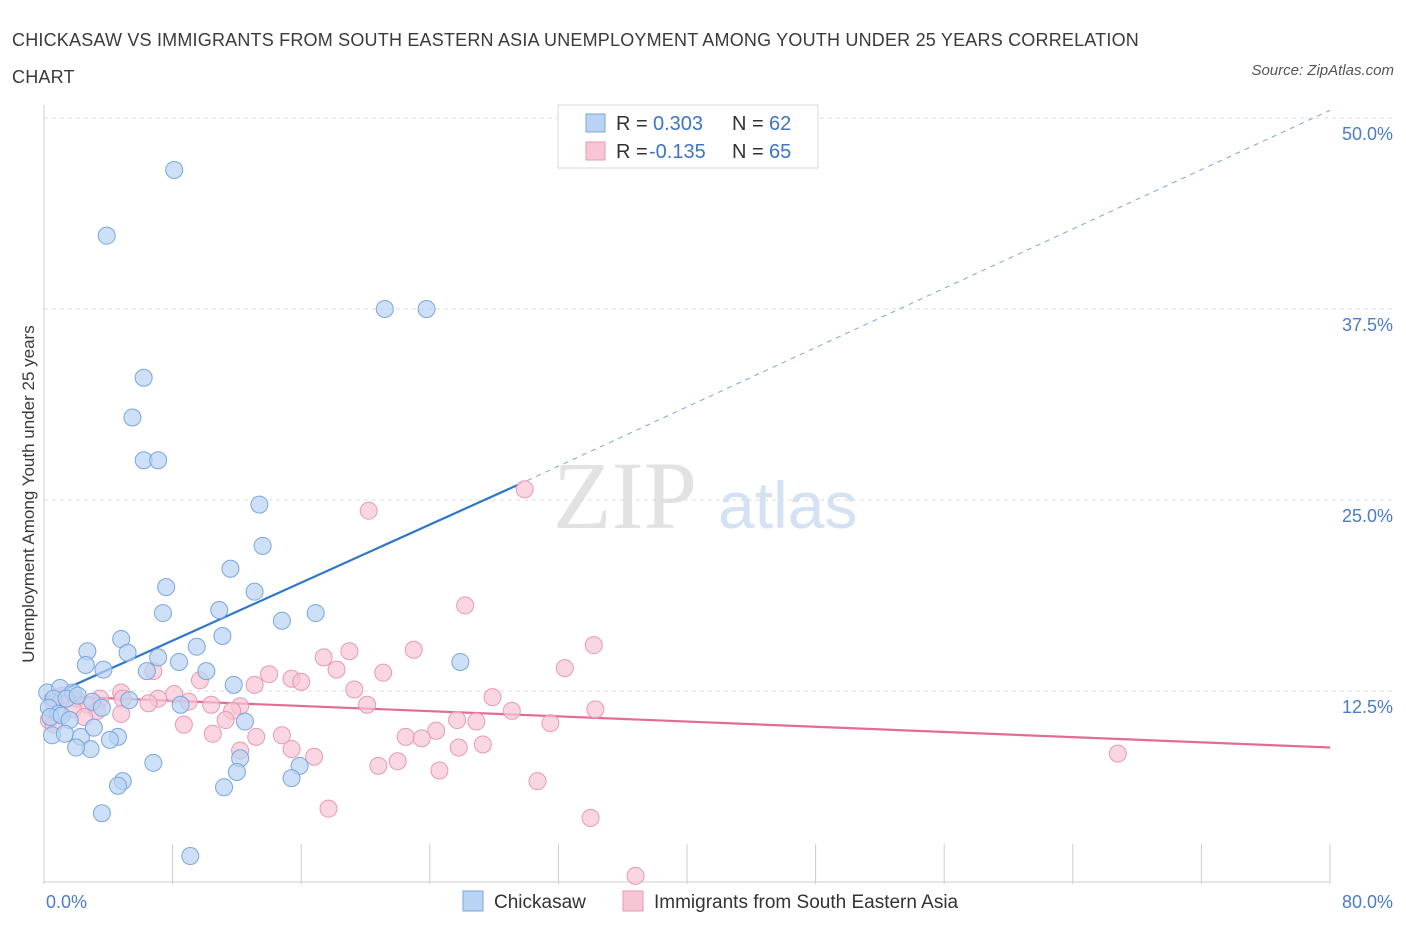  What do you see at coordinates (677, 152) in the screenshot?
I see `legend-r-value-2: -0.135` at bounding box center [677, 152].